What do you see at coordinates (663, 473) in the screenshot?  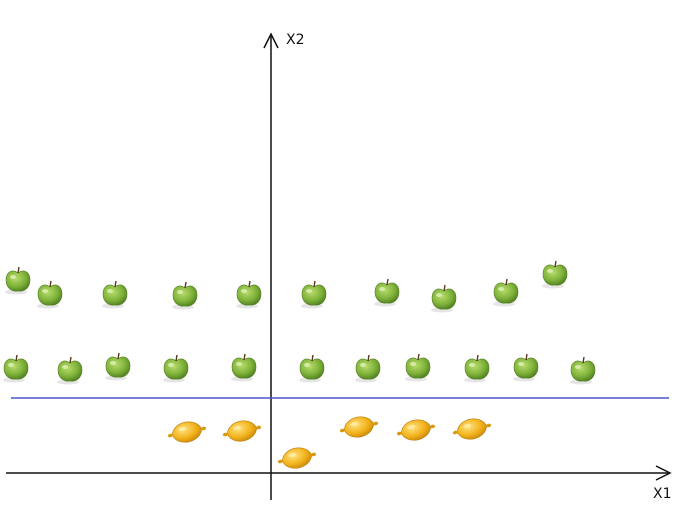 I see `x-axis-arrowhead` at bounding box center [663, 473].